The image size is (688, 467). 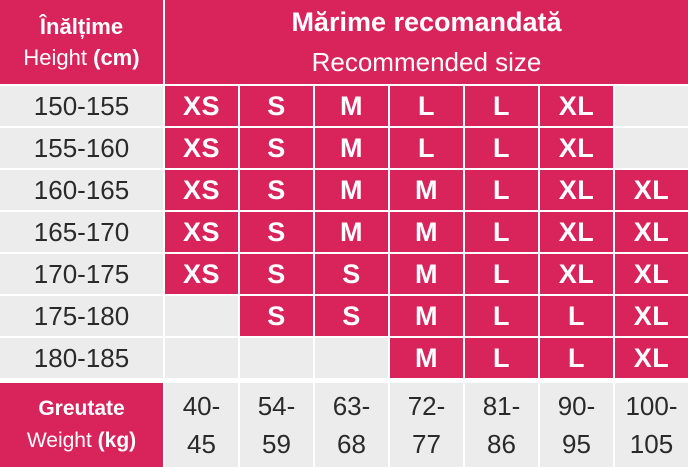 I want to click on weight-range-cell: 72- 77, so click(x=426, y=425).